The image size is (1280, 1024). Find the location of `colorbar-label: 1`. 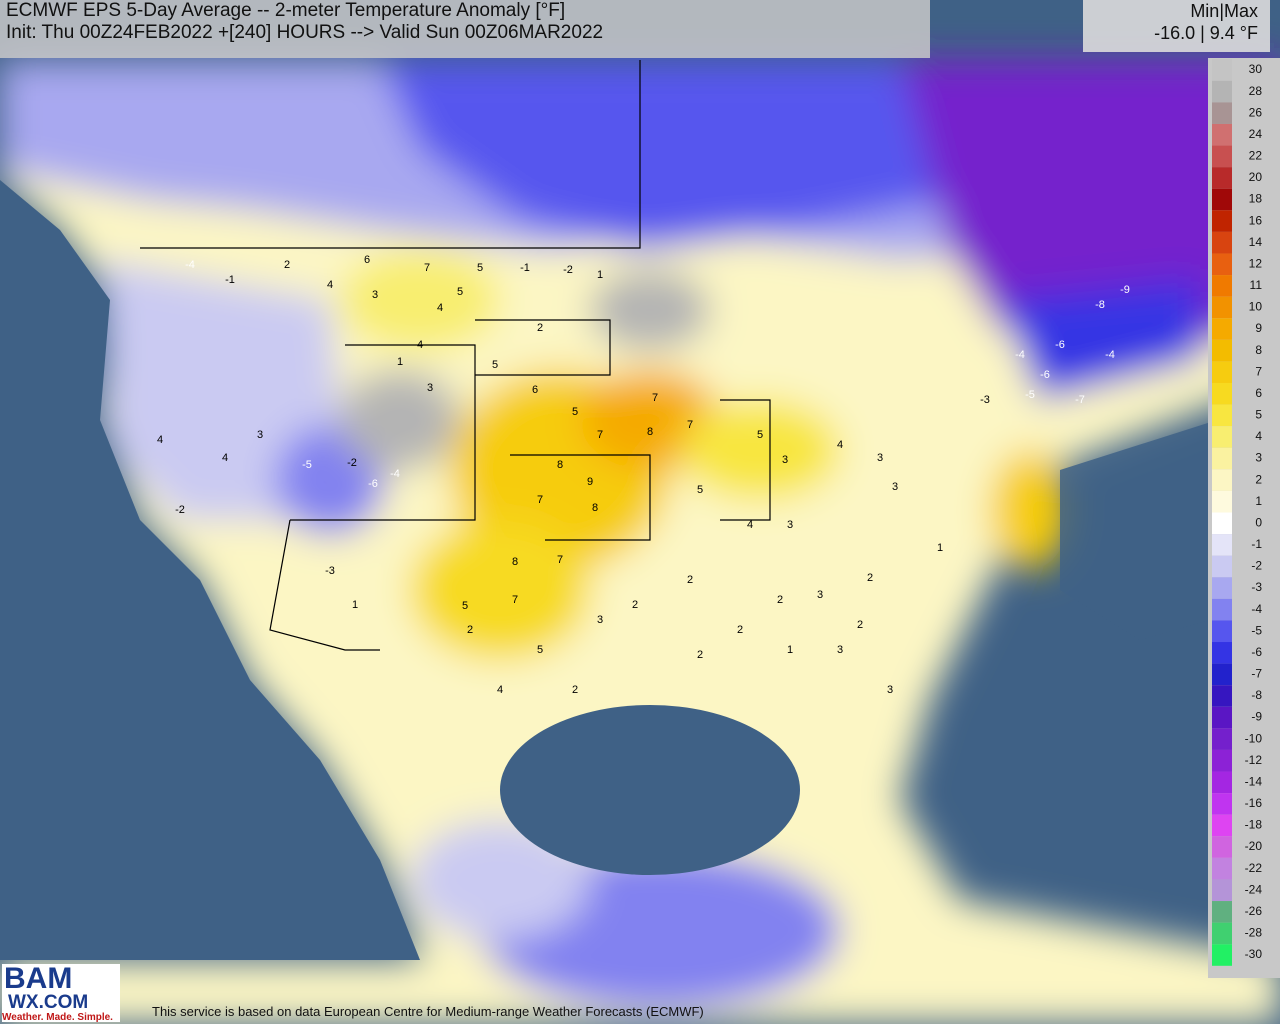

colorbar-label: 1 is located at coordinates (1258, 501).